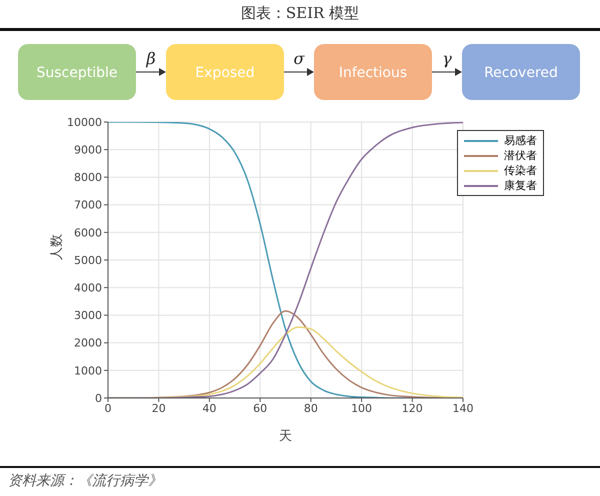 This screenshot has width=600, height=496. I want to click on text: β, so click(150, 58).